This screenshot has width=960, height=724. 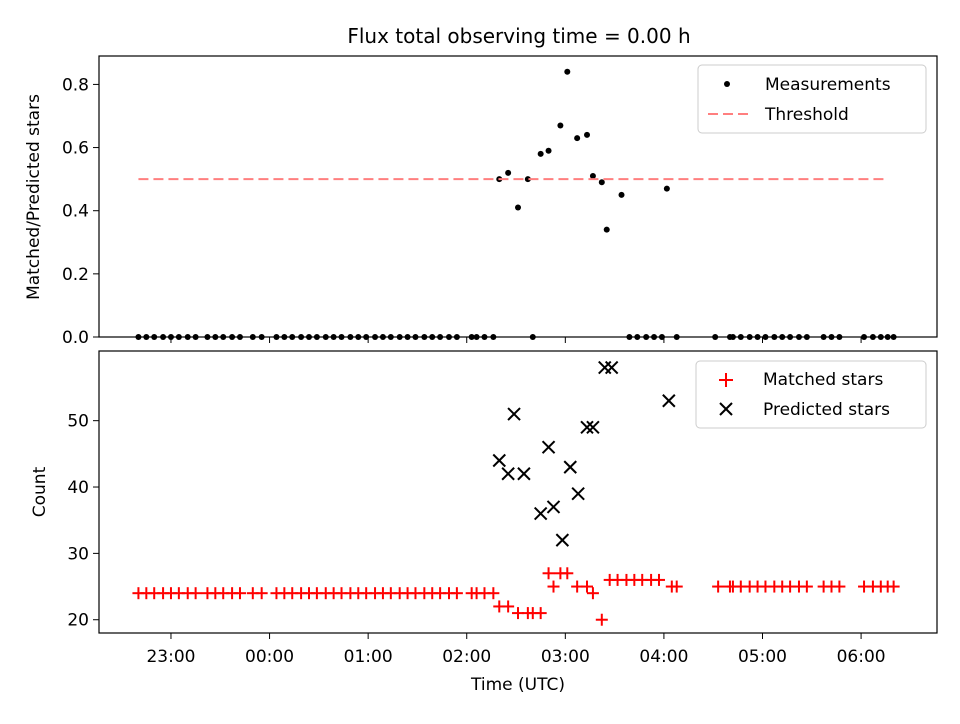 I want to click on legend-predicted-marker, so click(x=726, y=409).